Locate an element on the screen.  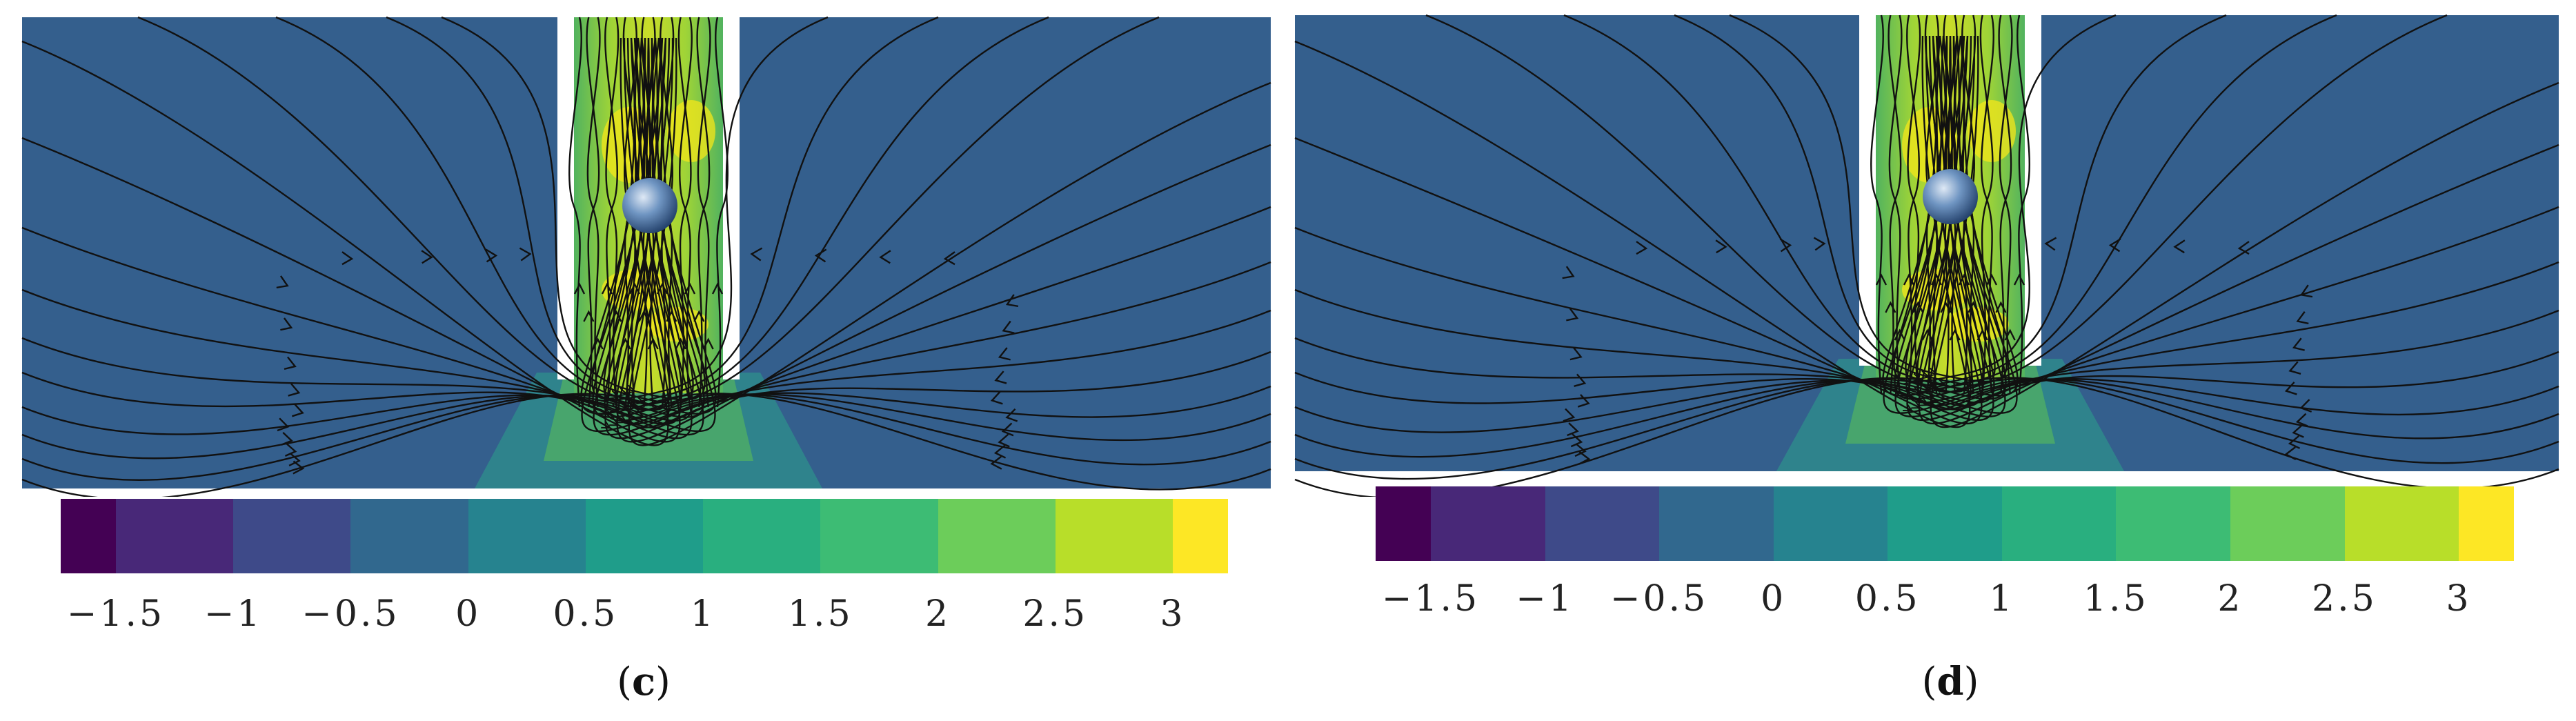
colorbar-tick-label: −1.5 is located at coordinates (116, 614).